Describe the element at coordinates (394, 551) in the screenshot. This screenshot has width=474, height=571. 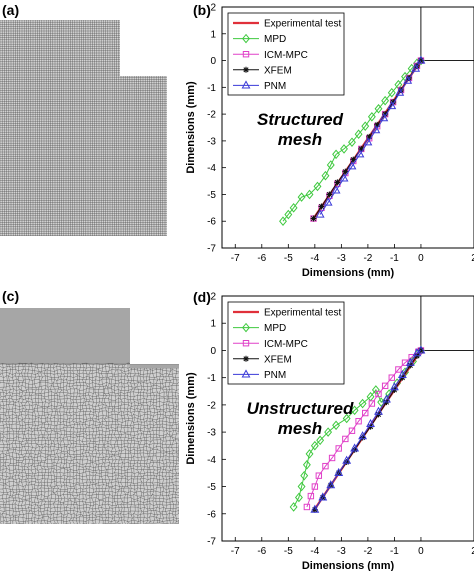
I see `x-tick-label: -1` at that location.